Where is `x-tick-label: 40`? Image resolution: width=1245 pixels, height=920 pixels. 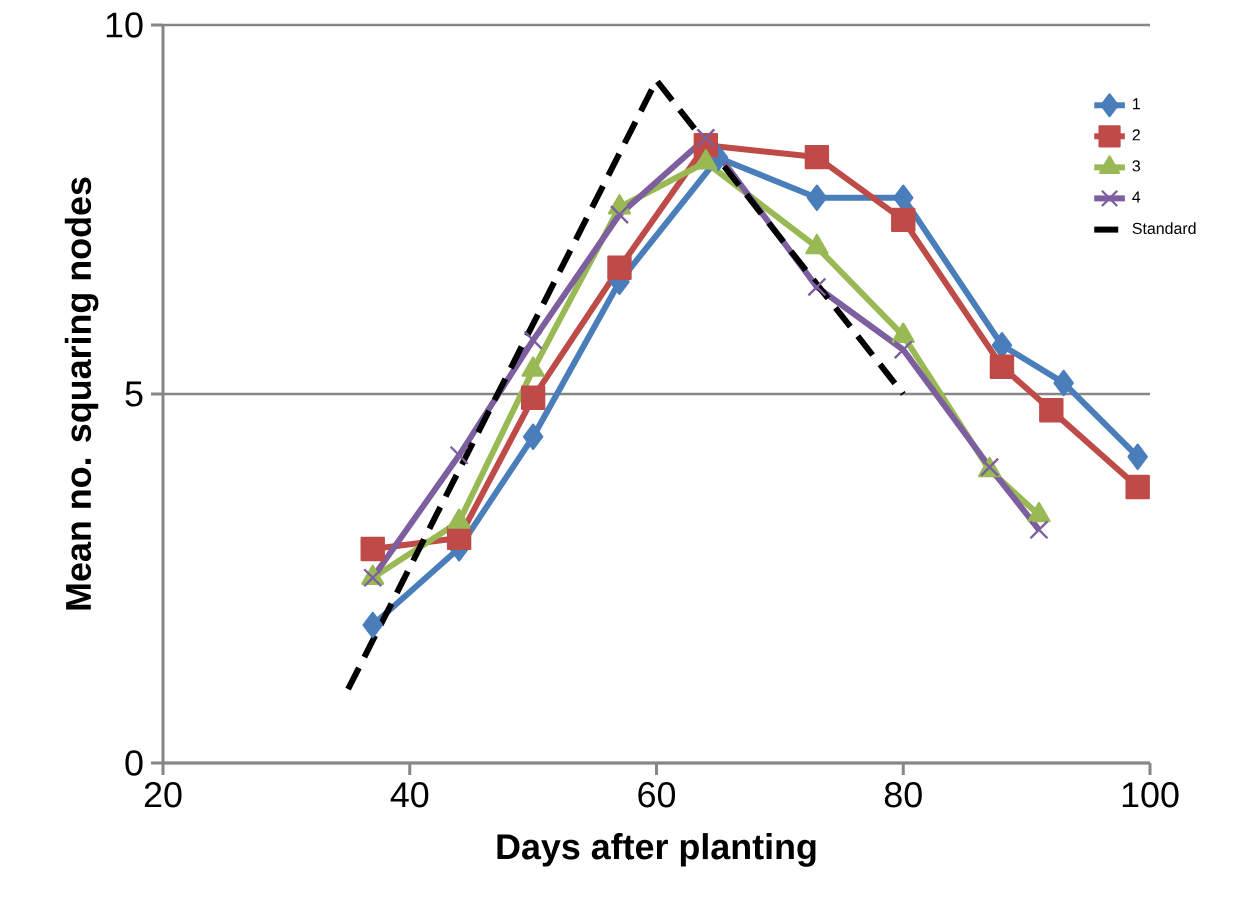 x-tick-label: 40 is located at coordinates (409, 795).